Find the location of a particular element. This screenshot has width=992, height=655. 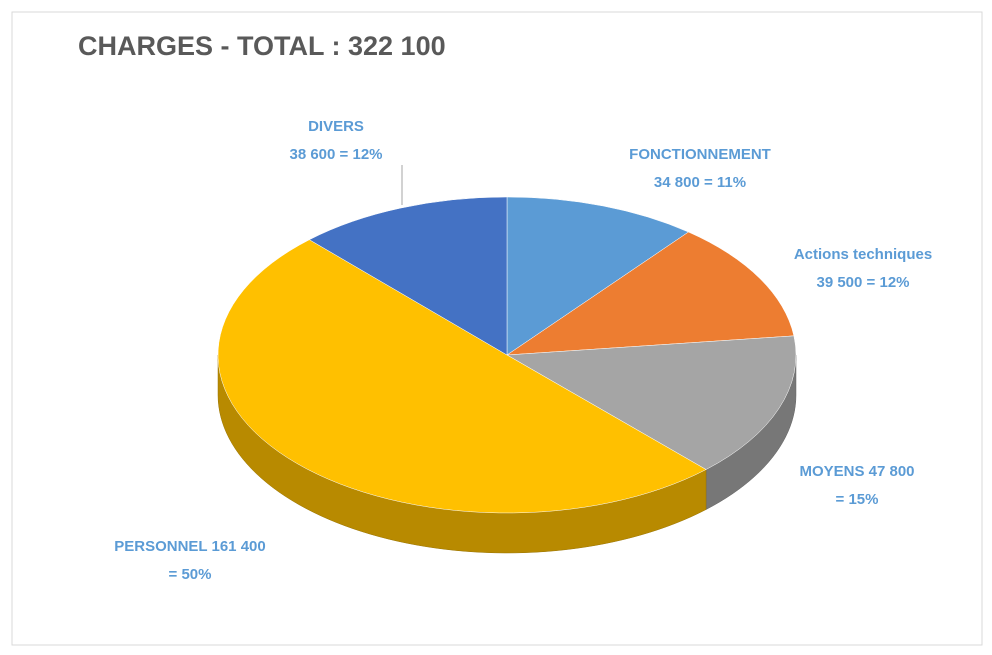

value-label: 38 600 is located at coordinates (312, 154).